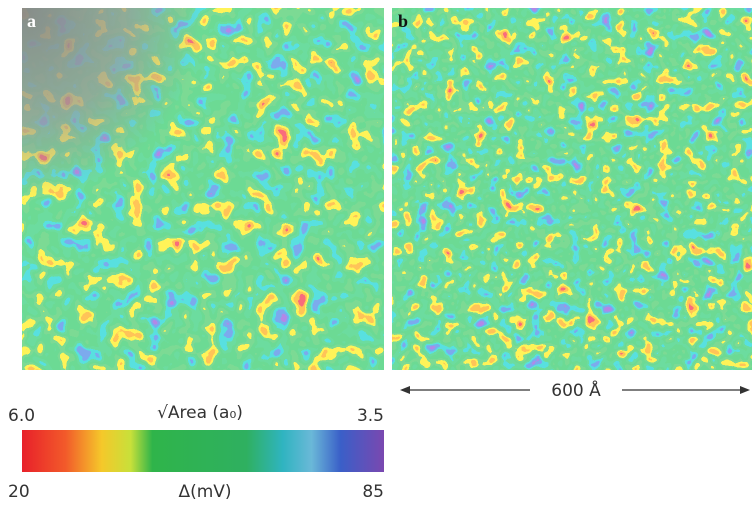 The width and height of the screenshot is (752, 505). I want to click on colorbar-label: 20, so click(19, 492).